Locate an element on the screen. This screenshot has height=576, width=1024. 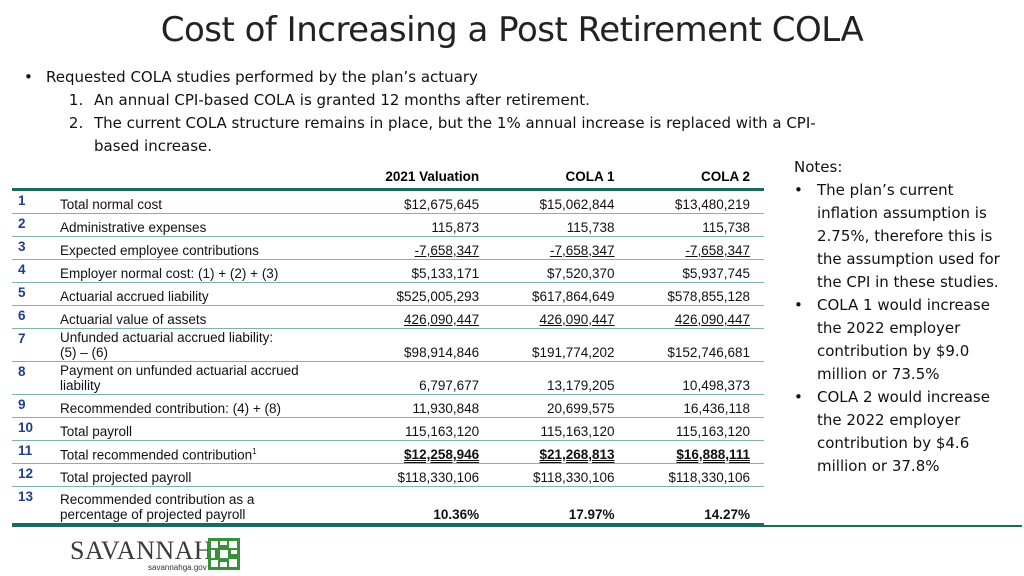
row-label: Recommended contribution: (4) + (8) is located at coordinates (195, 406).